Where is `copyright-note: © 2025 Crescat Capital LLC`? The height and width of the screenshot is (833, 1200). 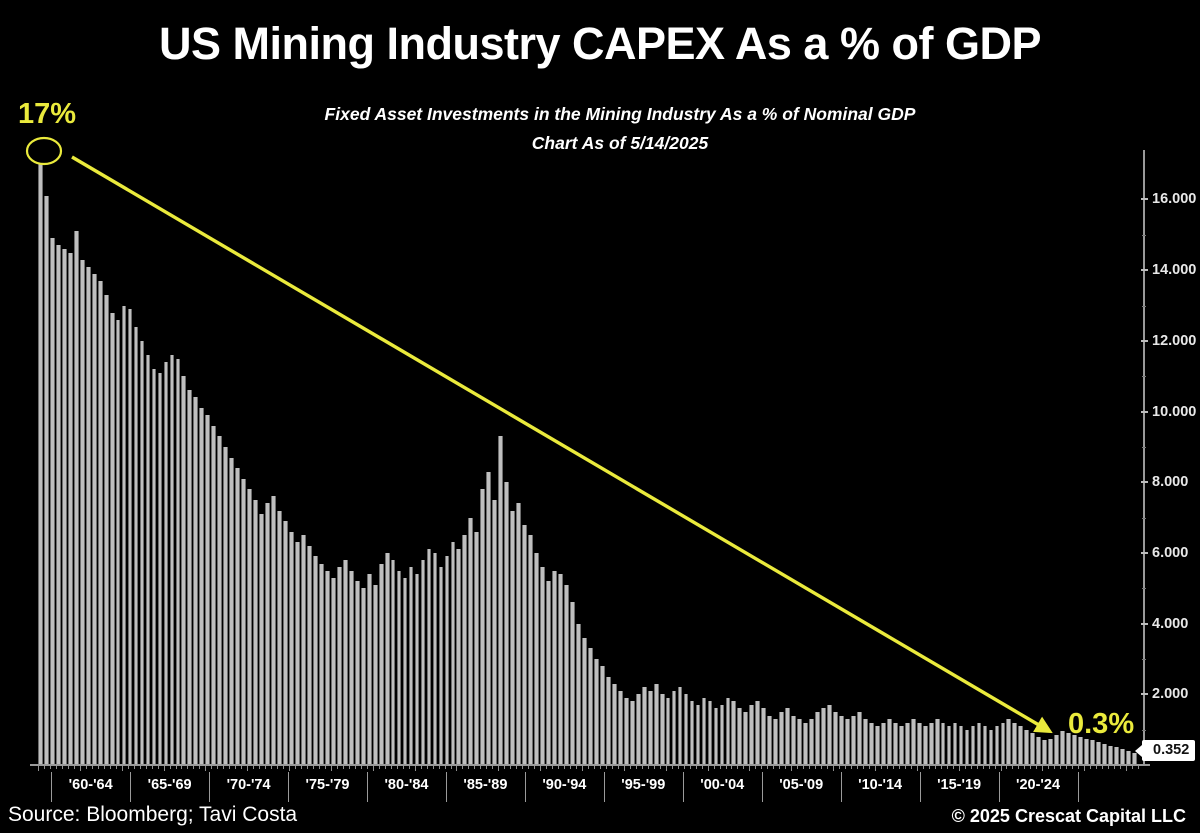
copyright-note: © 2025 Crescat Capital LLC is located at coordinates (1068, 816).